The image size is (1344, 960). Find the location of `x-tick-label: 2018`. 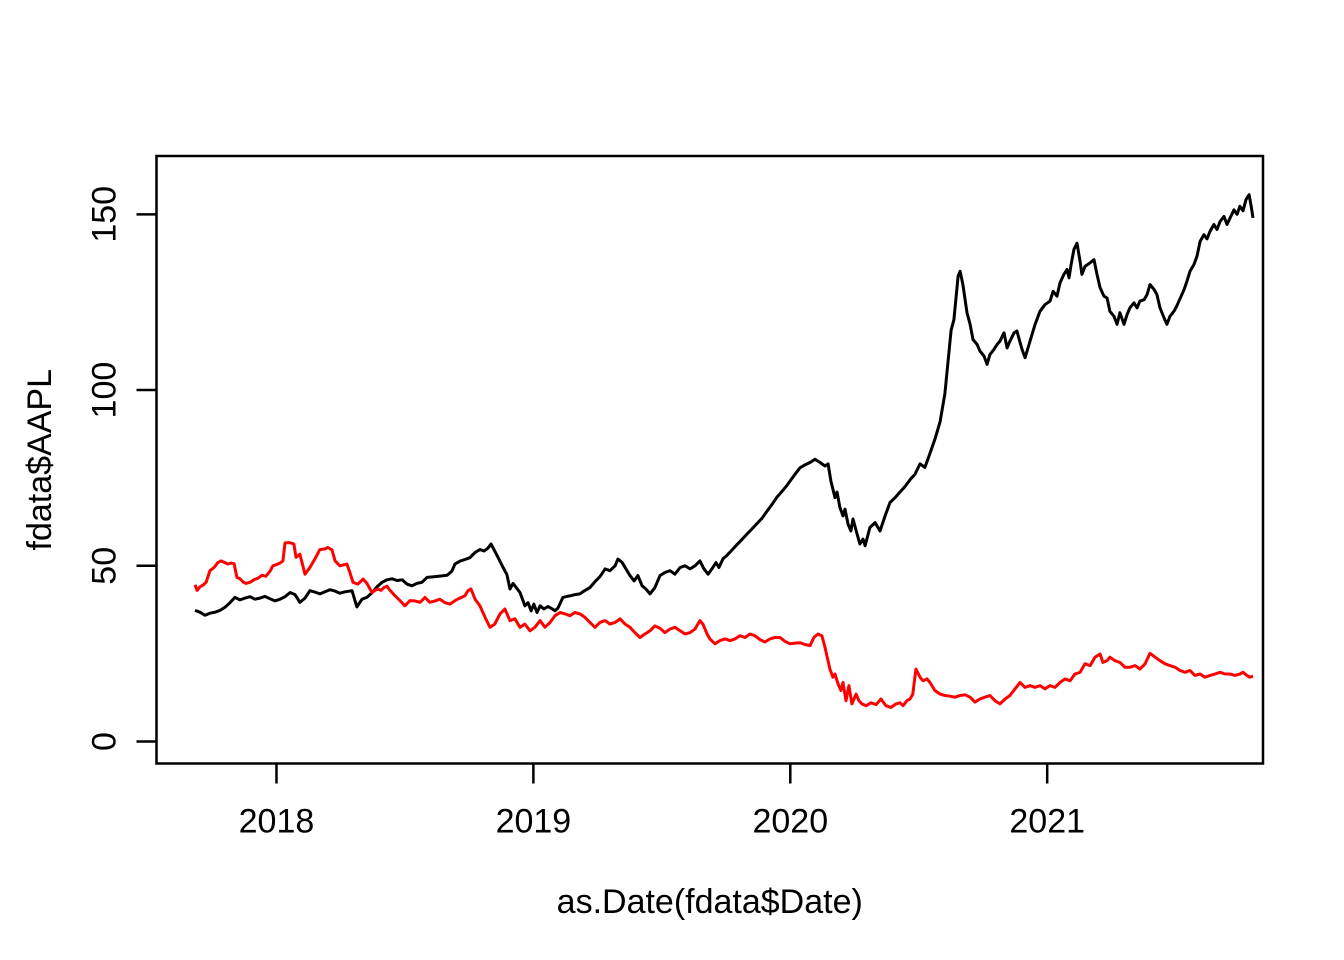

x-tick-label: 2018 is located at coordinates (277, 822).